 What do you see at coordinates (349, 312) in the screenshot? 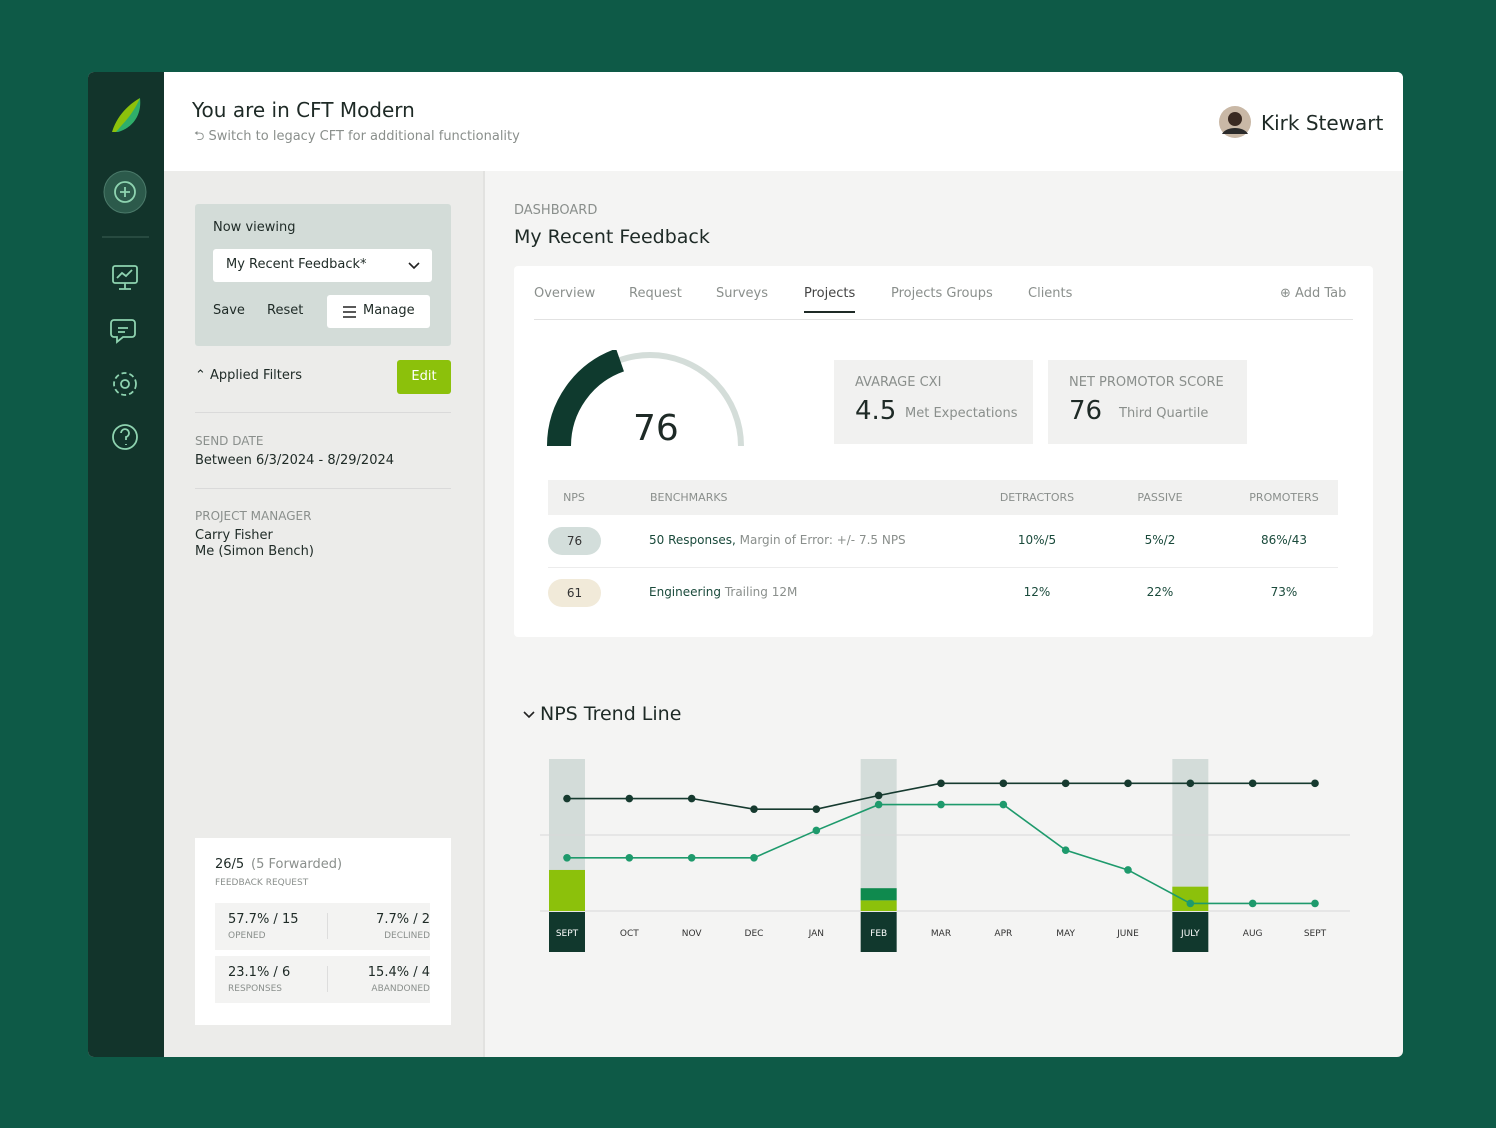
I see `menu-icon` at bounding box center [349, 312].